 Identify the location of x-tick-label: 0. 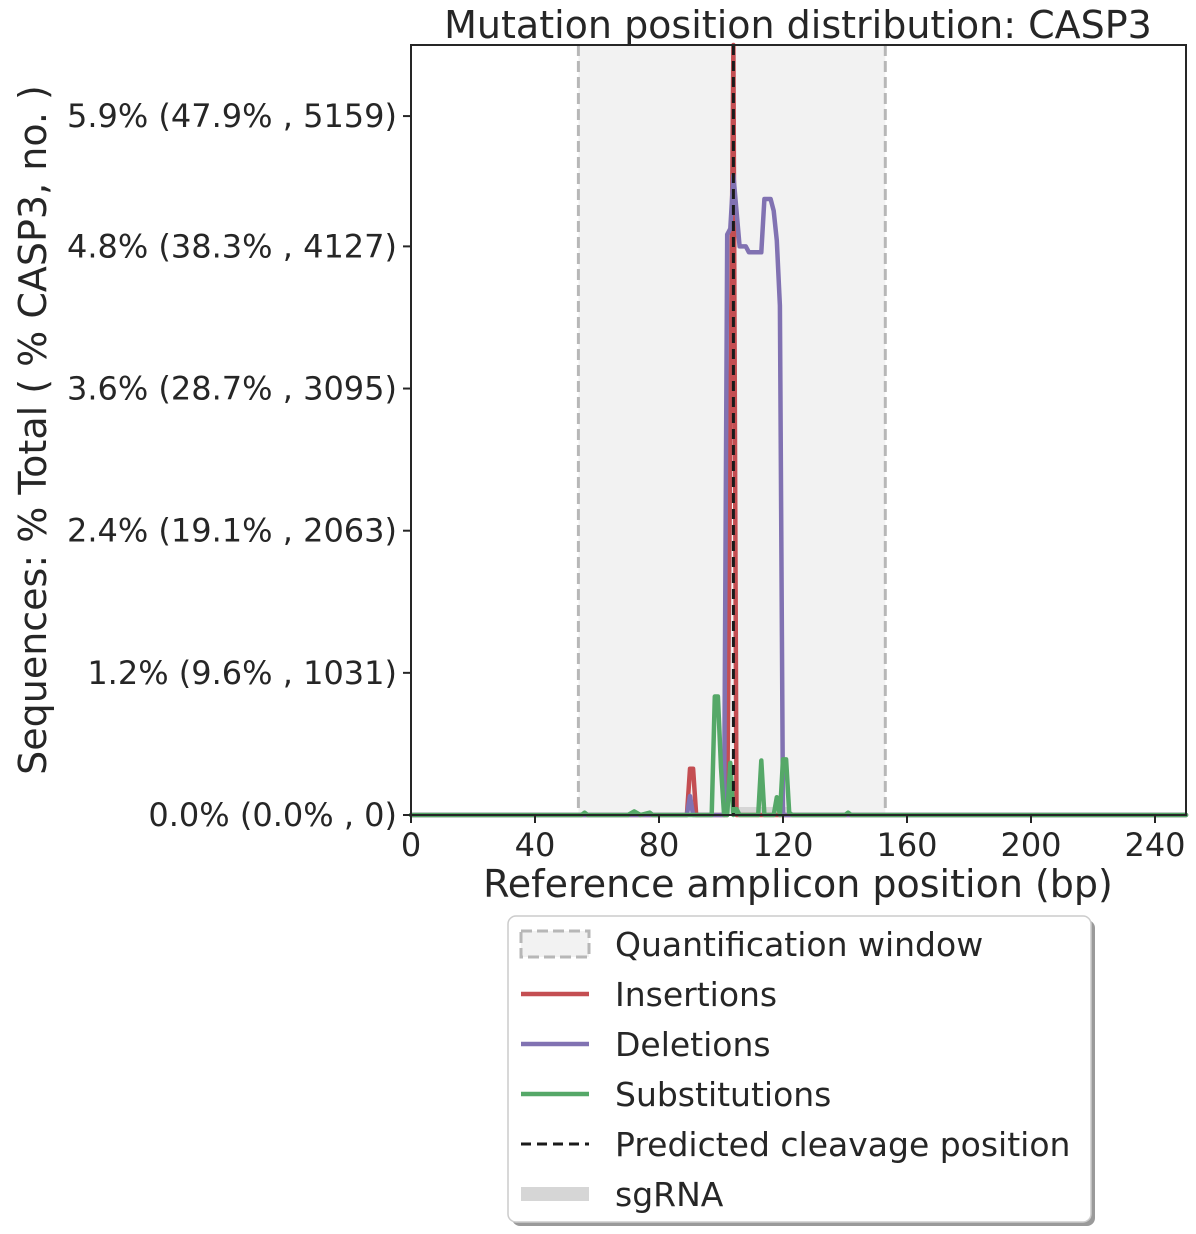
(411, 845).